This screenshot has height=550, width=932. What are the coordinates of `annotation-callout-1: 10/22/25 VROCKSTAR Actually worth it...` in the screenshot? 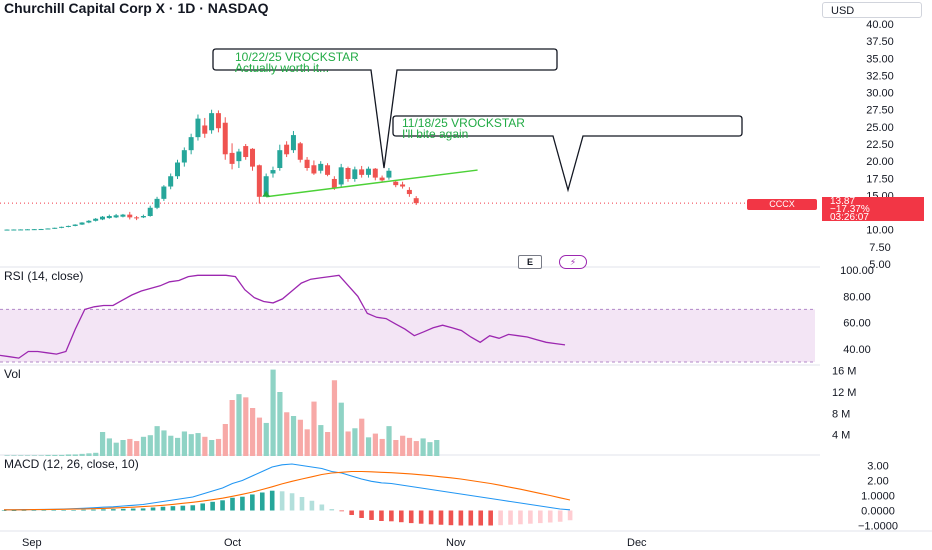 It's located at (385, 108).